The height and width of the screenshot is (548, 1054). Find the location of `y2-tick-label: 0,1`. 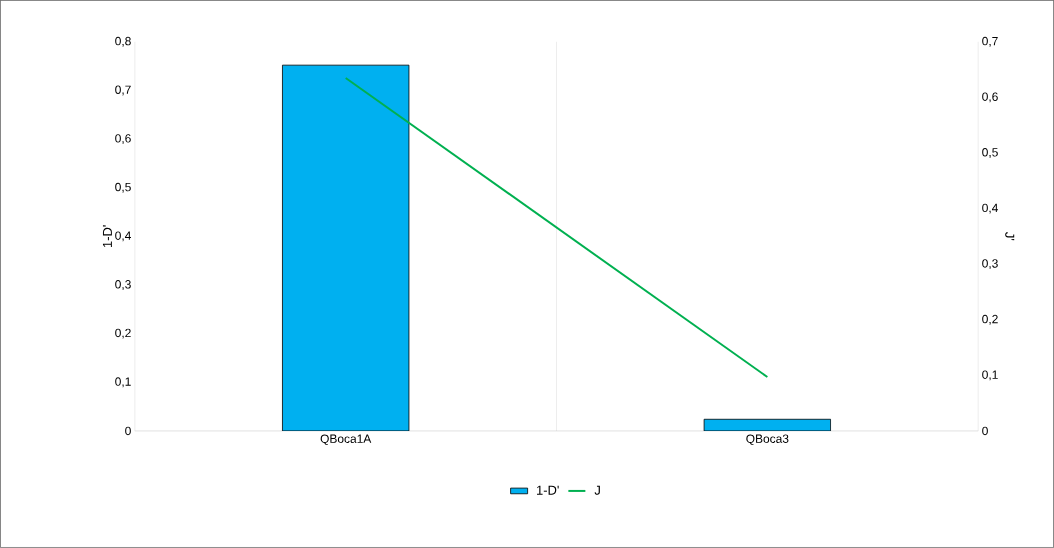

y2-tick-label: 0,1 is located at coordinates (990, 375).